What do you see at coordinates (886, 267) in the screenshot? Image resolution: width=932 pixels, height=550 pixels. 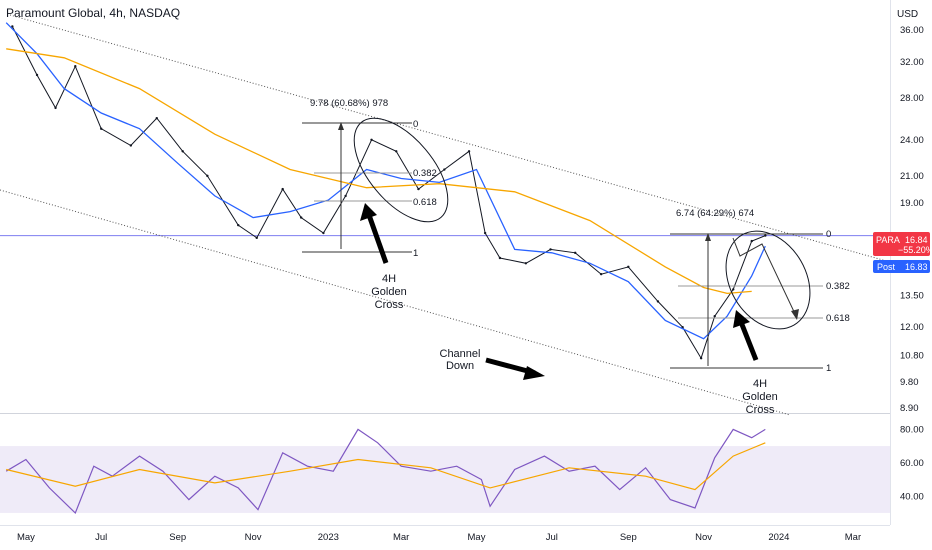 I see `post-label: Post` at bounding box center [886, 267].